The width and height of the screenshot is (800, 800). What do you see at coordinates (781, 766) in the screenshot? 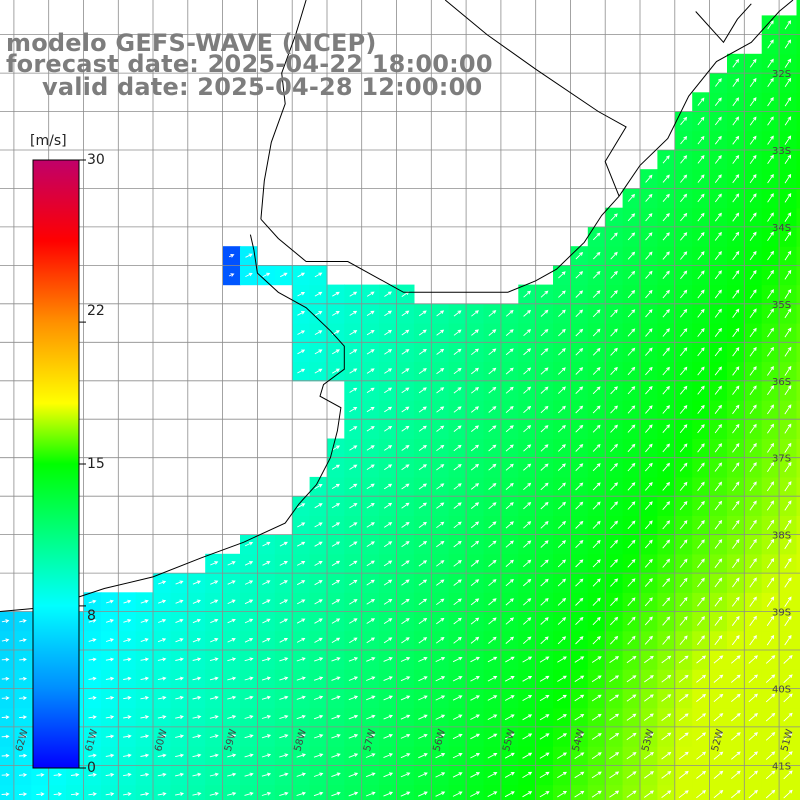
I see `latitude-label: 41S` at bounding box center [781, 766].